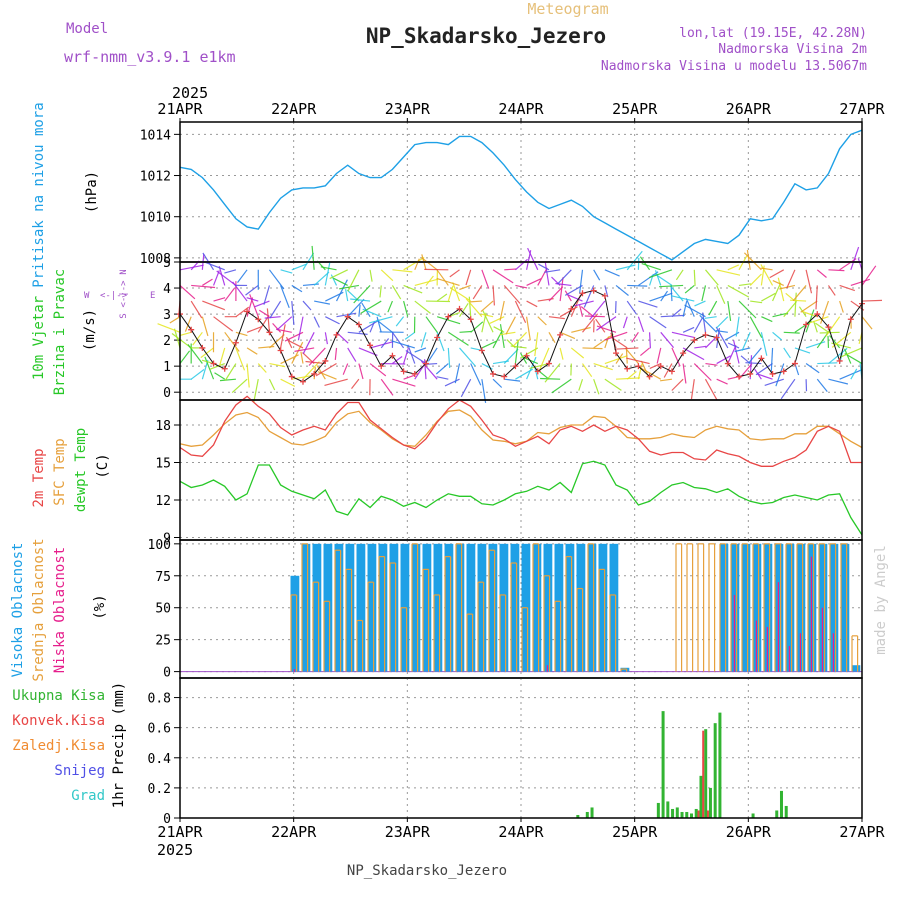  Describe the element at coordinates (509, 471) in the screenshot. I see `temperature-panel: 9 12 15 18` at that location.